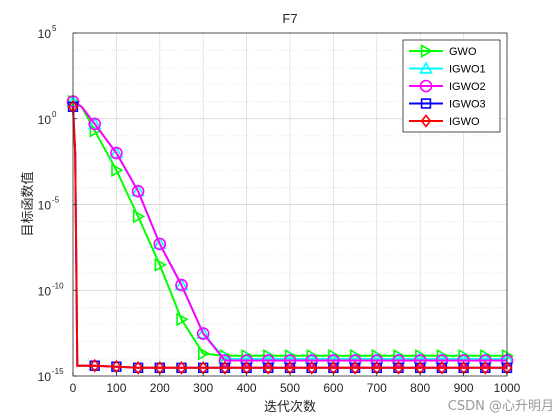 This screenshot has width=560, height=420. I want to click on legend-box, so click(451, 86).